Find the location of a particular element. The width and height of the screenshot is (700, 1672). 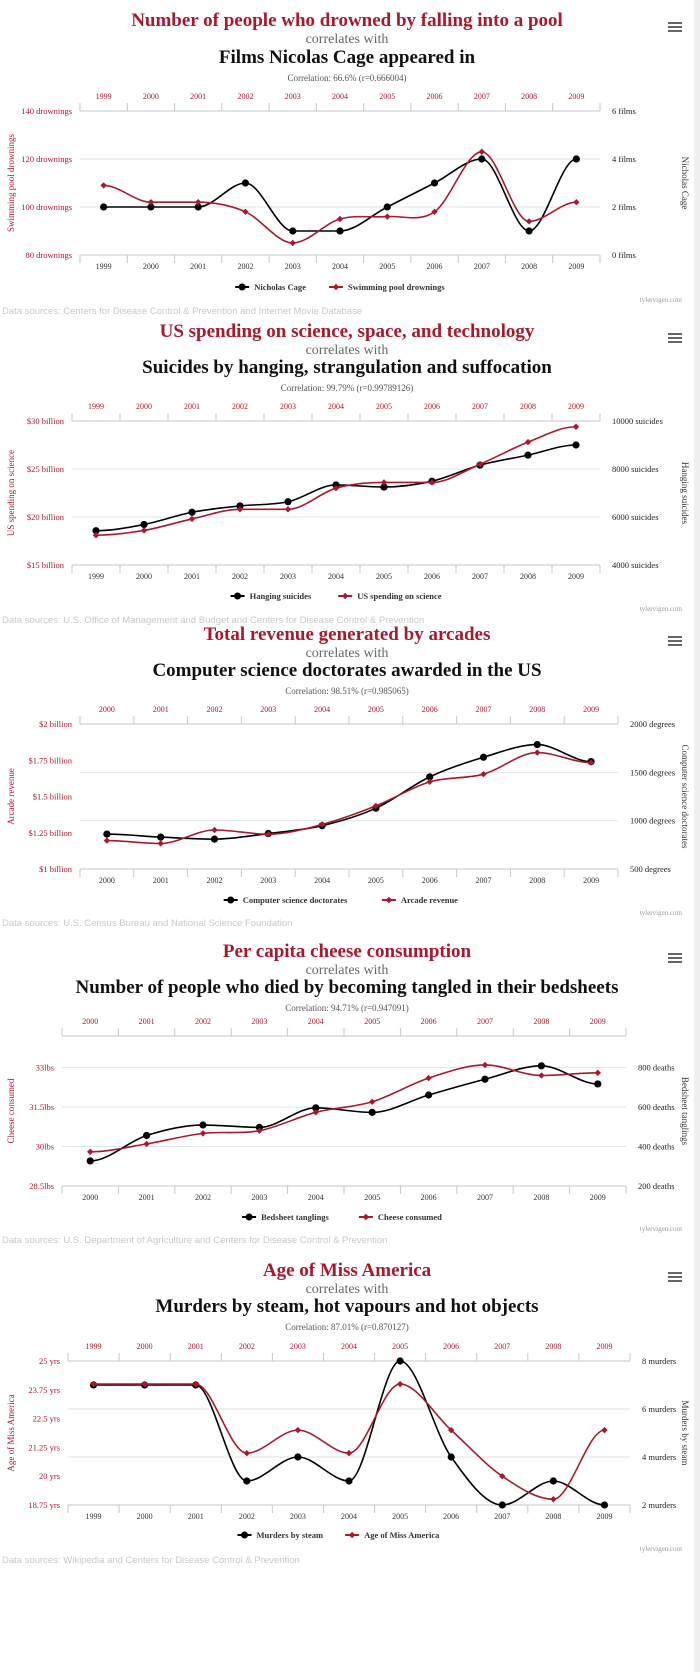

bottom-category-label: 2005 is located at coordinates (400, 1516).